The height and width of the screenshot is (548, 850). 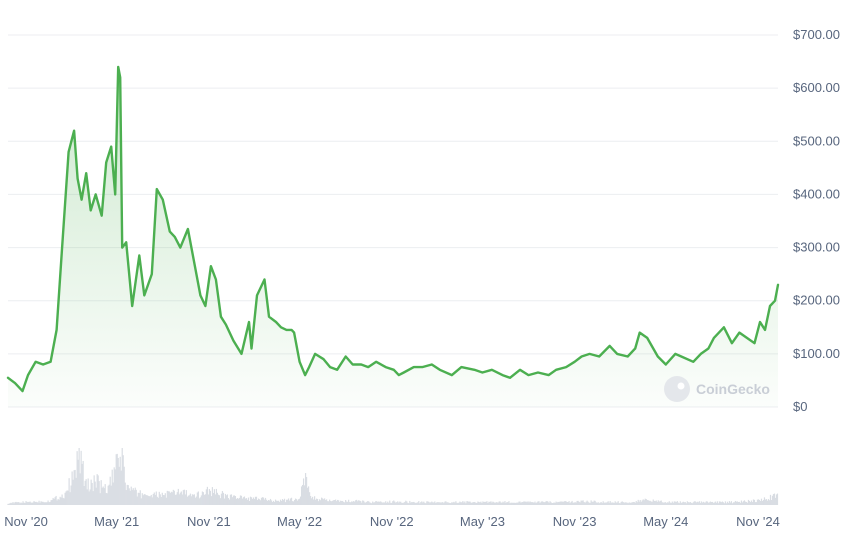 What do you see at coordinates (393, 476) in the screenshot?
I see `volume-bars` at bounding box center [393, 476].